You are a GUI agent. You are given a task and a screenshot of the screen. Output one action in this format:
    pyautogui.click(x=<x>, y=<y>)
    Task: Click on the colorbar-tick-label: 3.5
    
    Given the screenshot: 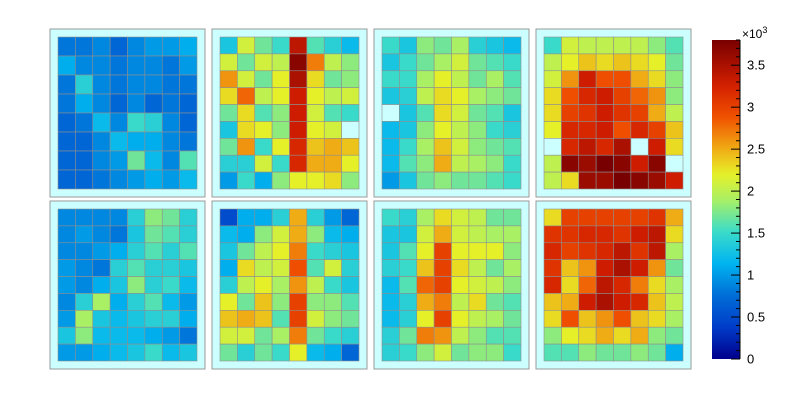 What is the action you would take?
    pyautogui.click(x=756, y=65)
    